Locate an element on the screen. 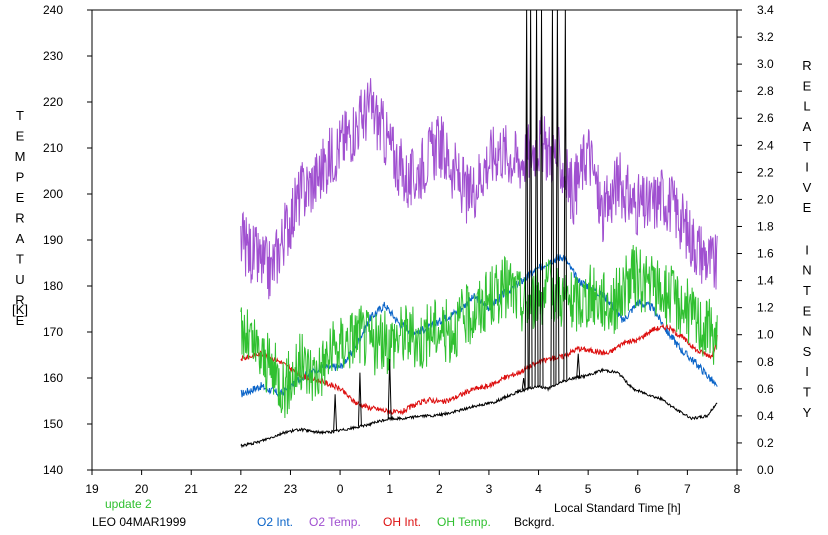 Image resolution: width=828 pixels, height=535 pixels. legend-entry-o2-temp: O2 Temp. is located at coordinates (335, 522).